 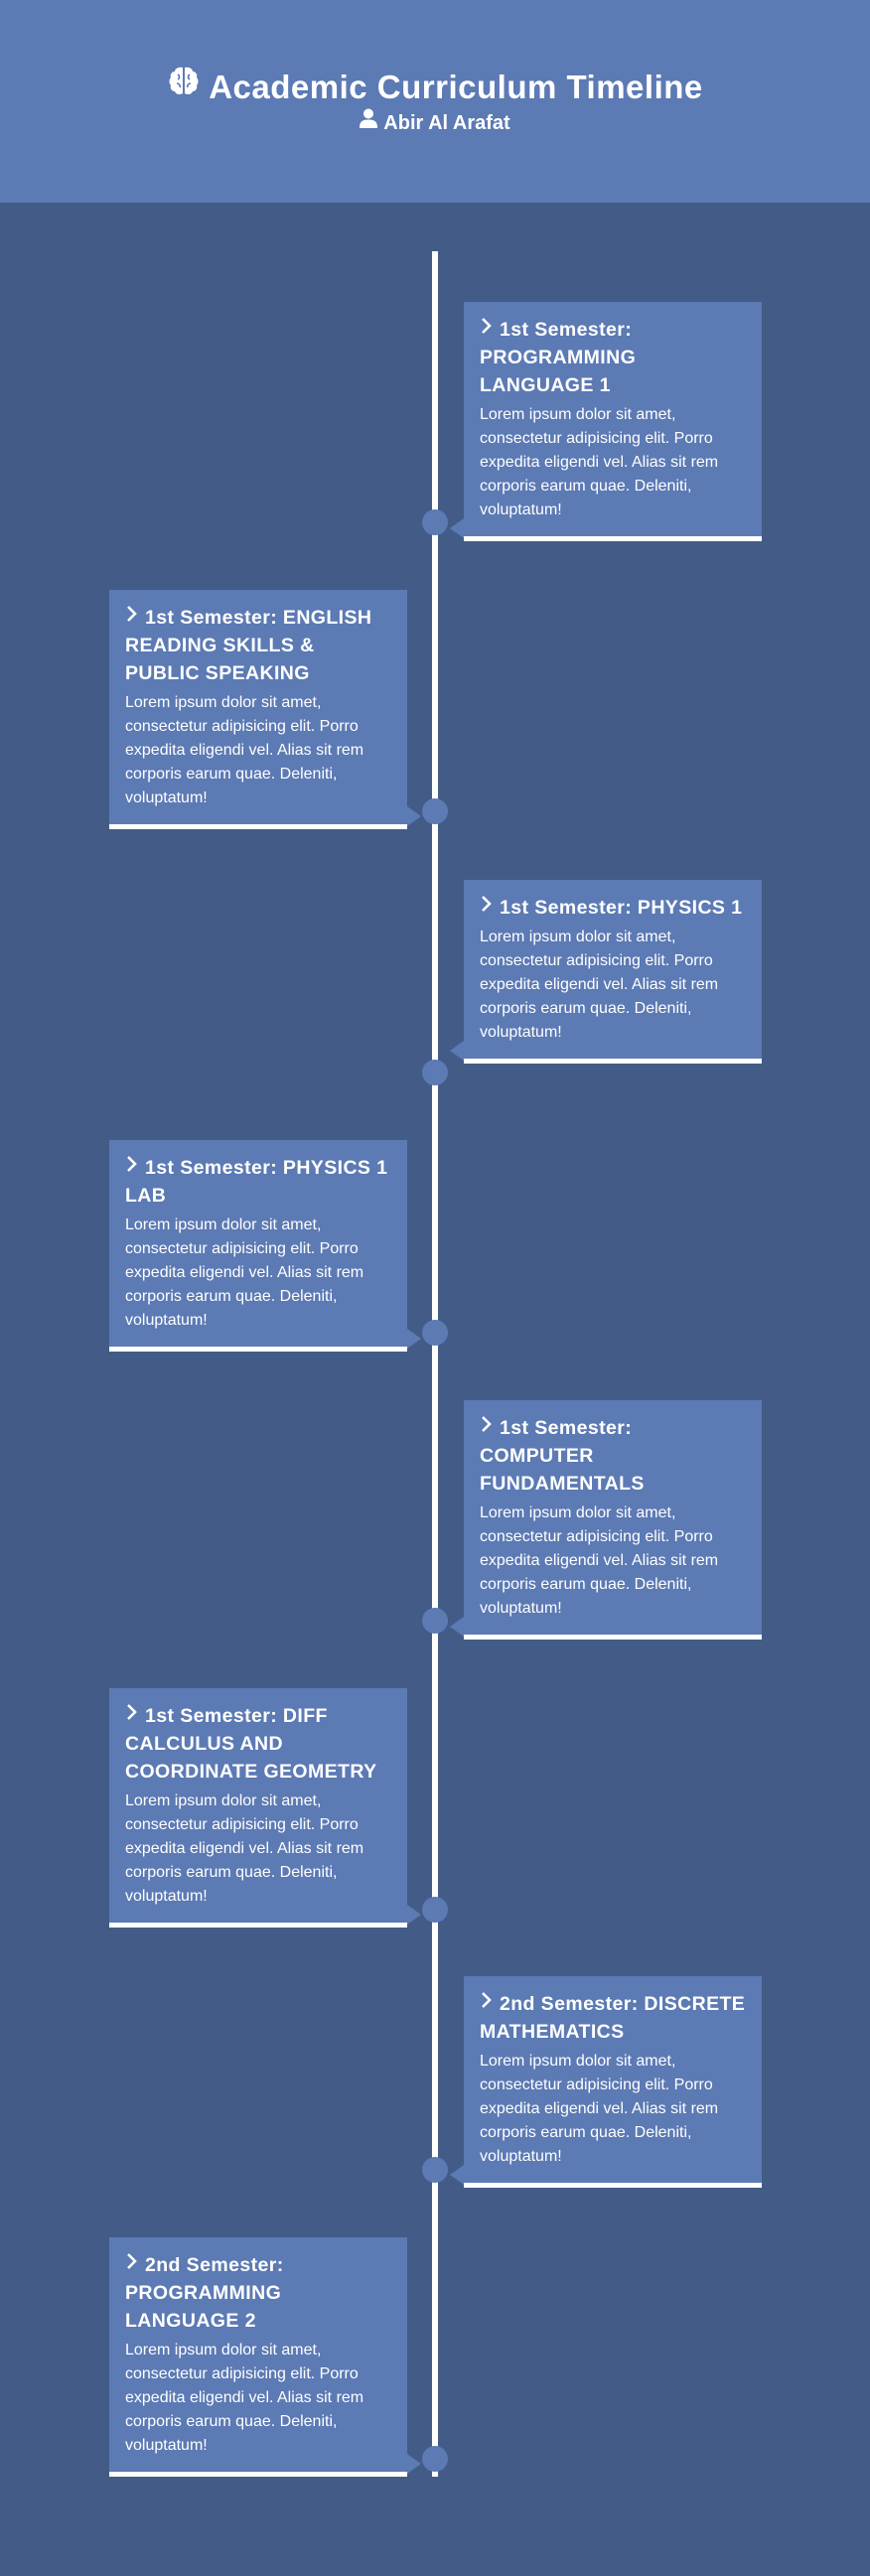 I want to click on author-row: Abir Al Arafat, so click(x=435, y=123).